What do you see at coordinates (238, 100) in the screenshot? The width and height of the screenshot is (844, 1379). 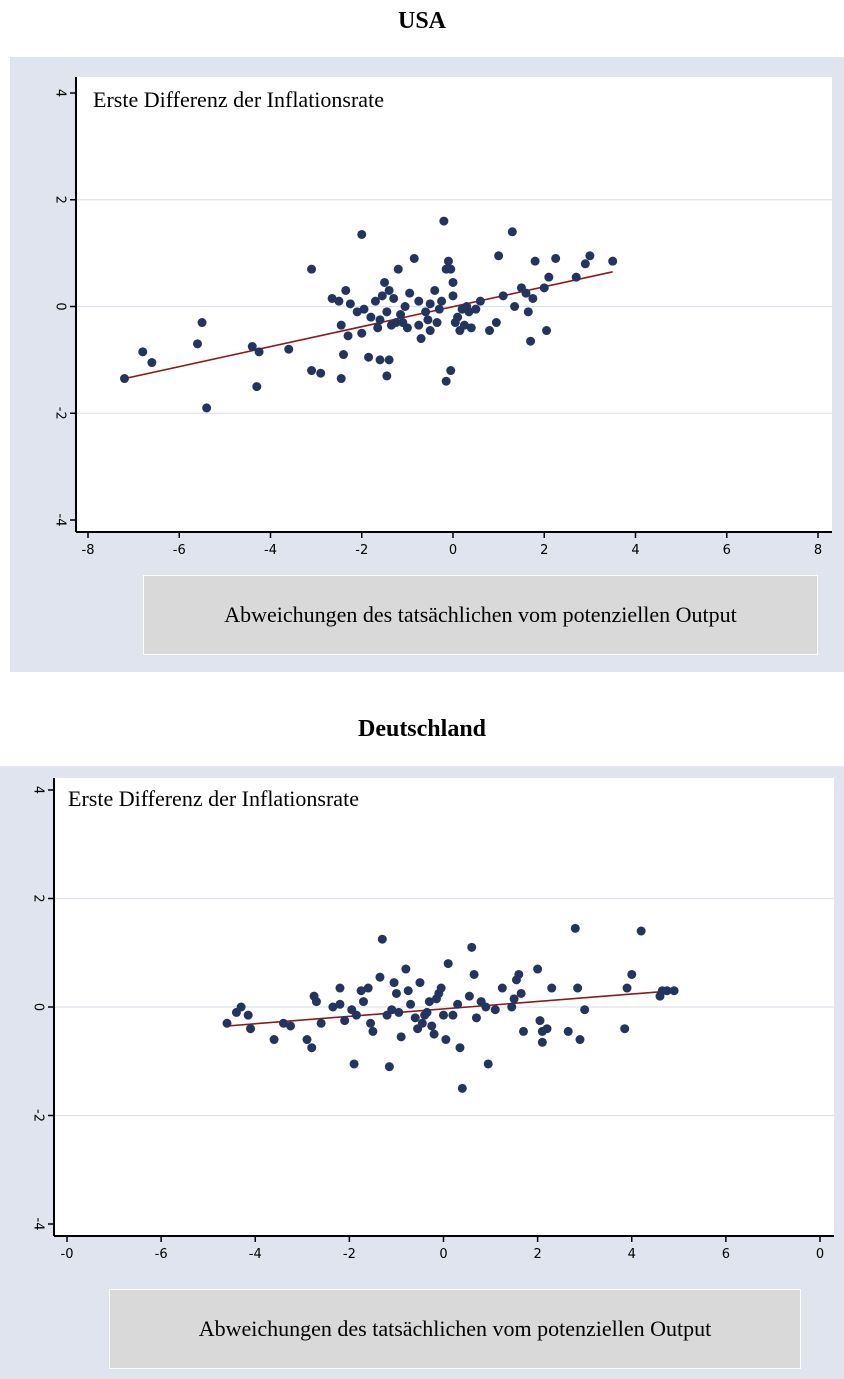 I see `y-axis-label-usa: Erste Differenz der Inflationsrate` at bounding box center [238, 100].